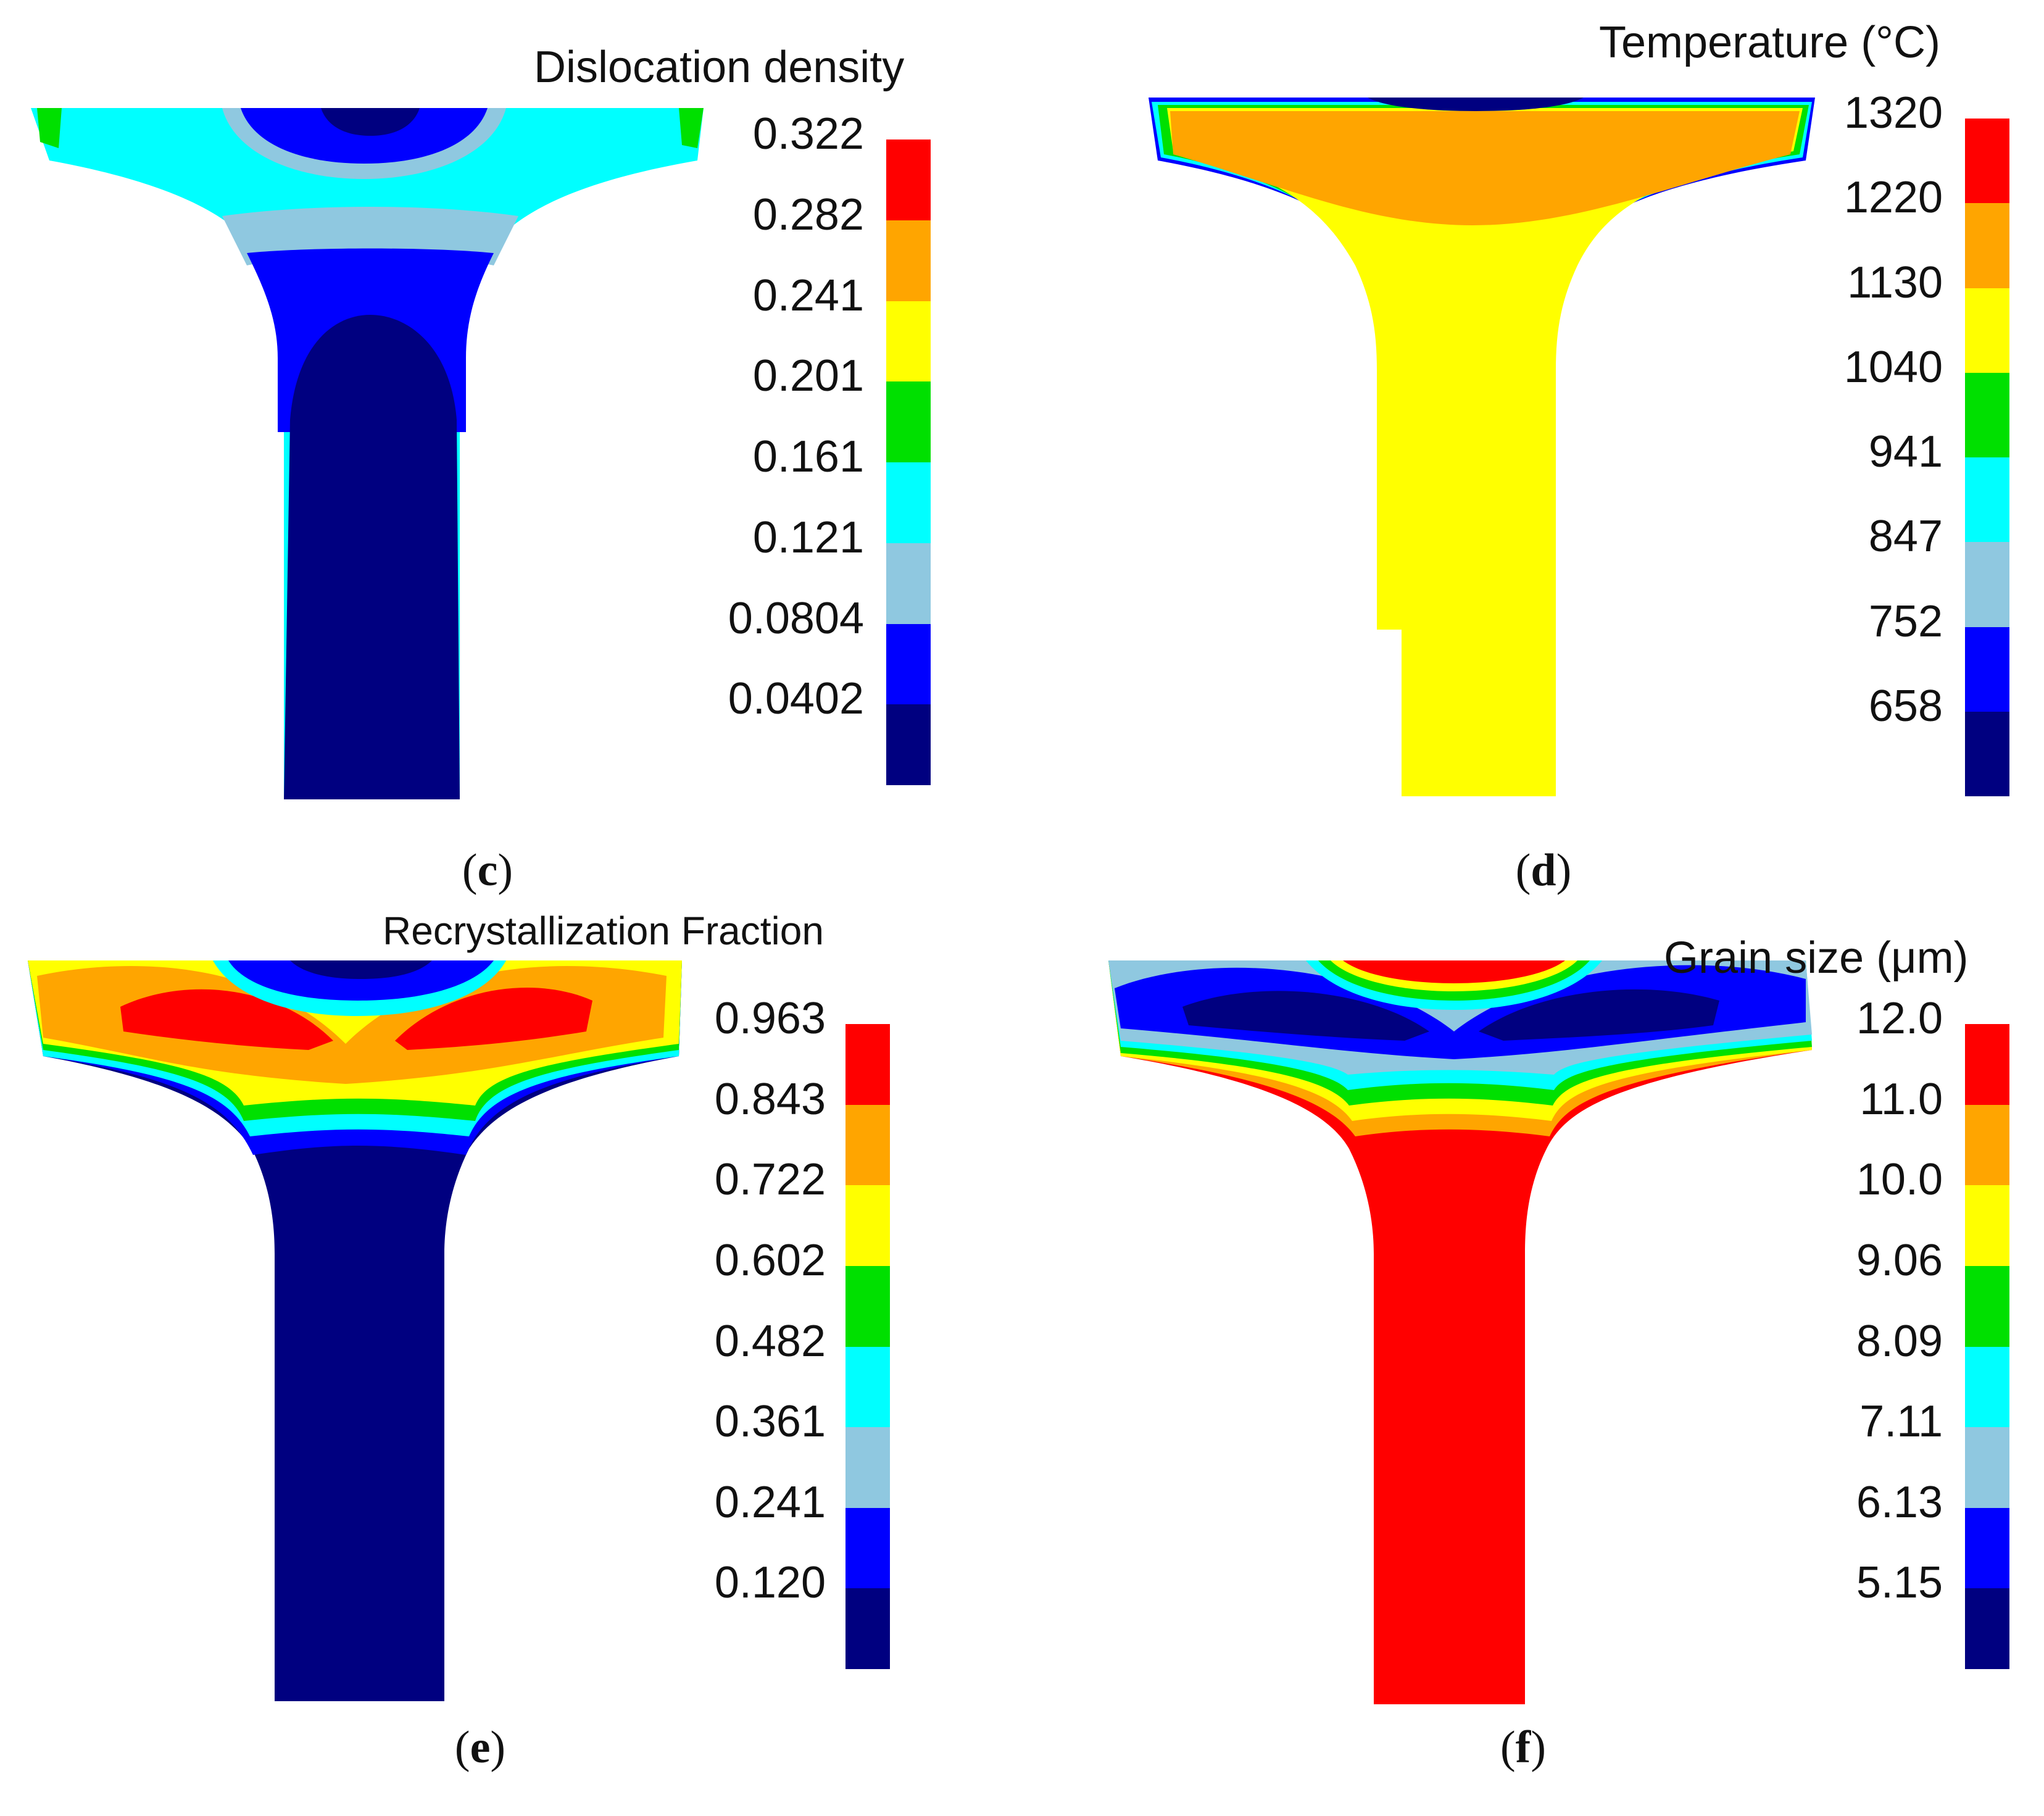 The image size is (2044, 1816). What do you see at coordinates (1482, 447) in the screenshot?
I see `contour-plot-temperature` at bounding box center [1482, 447].